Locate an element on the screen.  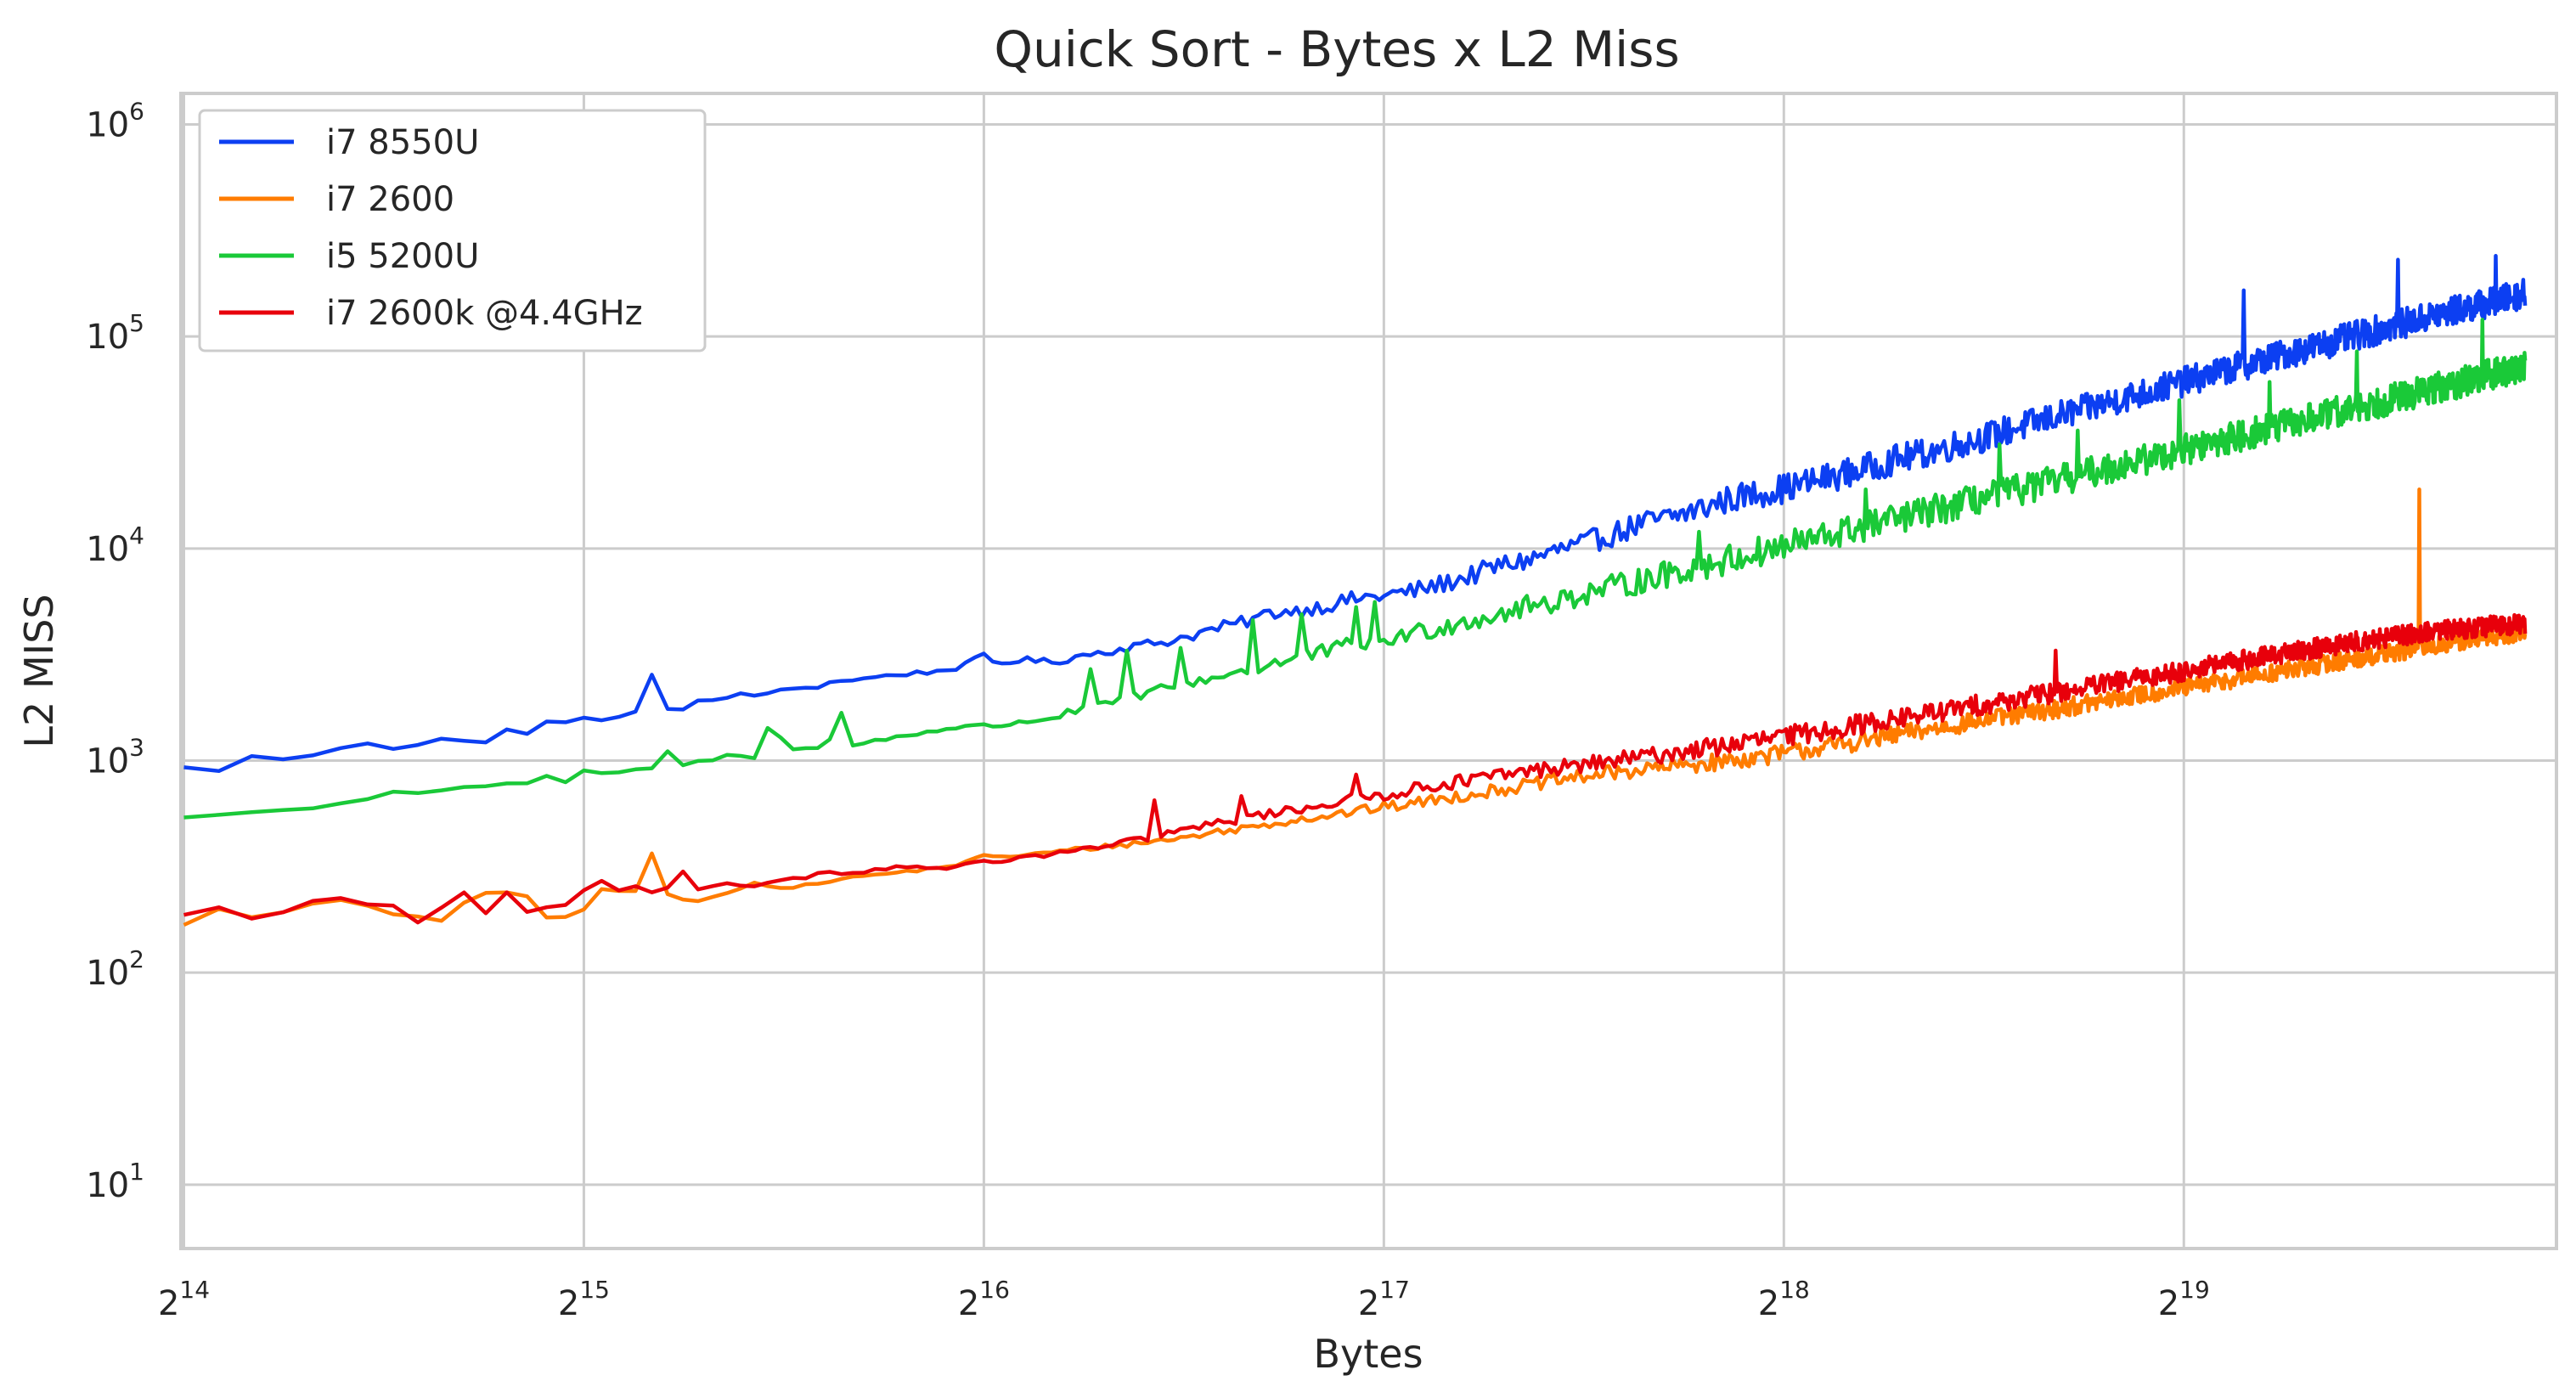
x-tick-label: 214 is located at coordinates (184, 1299).